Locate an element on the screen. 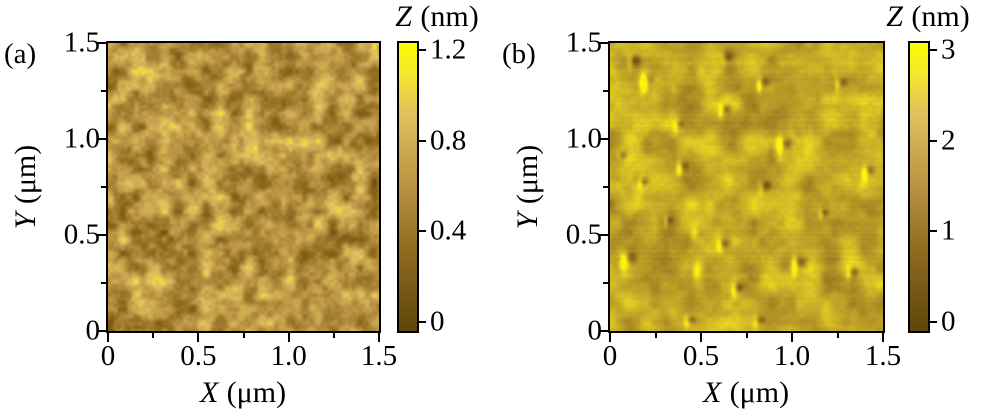 The height and width of the screenshot is (418, 982). colorbar-tick-label: 2 is located at coordinates (948, 140).